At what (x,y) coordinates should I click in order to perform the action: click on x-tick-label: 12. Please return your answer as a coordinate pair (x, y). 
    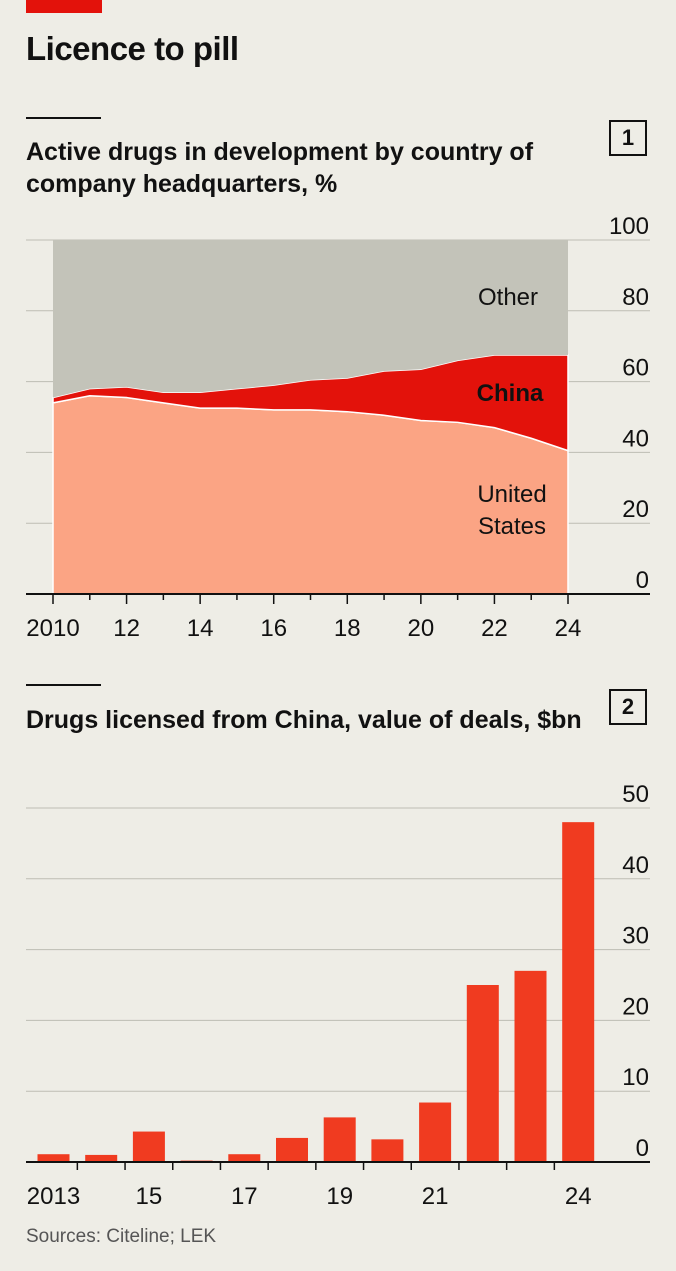
    Looking at the image, I should click on (126, 628).